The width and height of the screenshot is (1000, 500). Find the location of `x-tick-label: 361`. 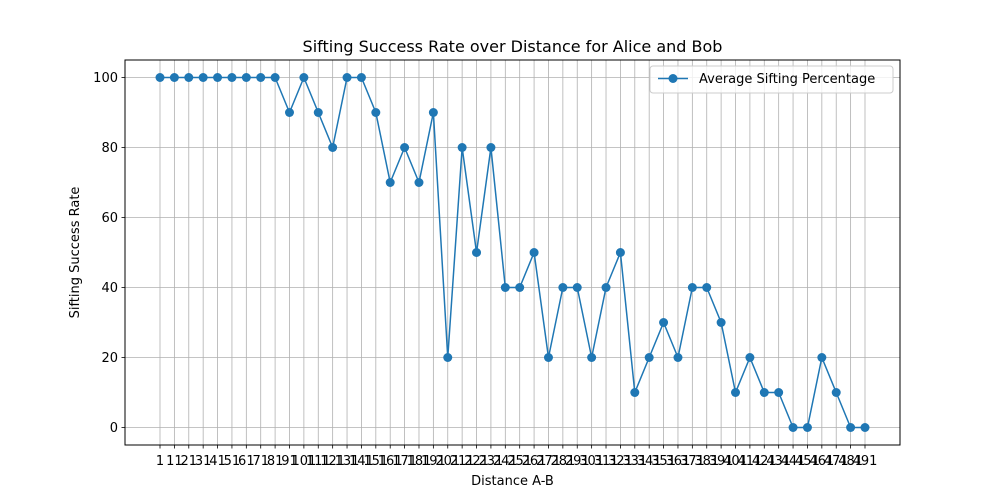

x-tick-label: 361 is located at coordinates (678, 461).